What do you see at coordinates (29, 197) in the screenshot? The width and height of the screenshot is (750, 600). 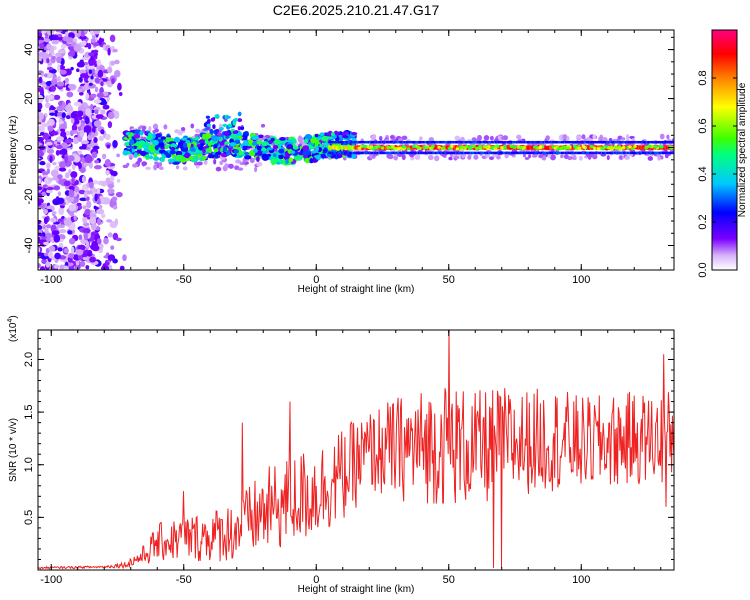 I see `spectrogram-y-tick-label: -20` at bounding box center [29, 197].